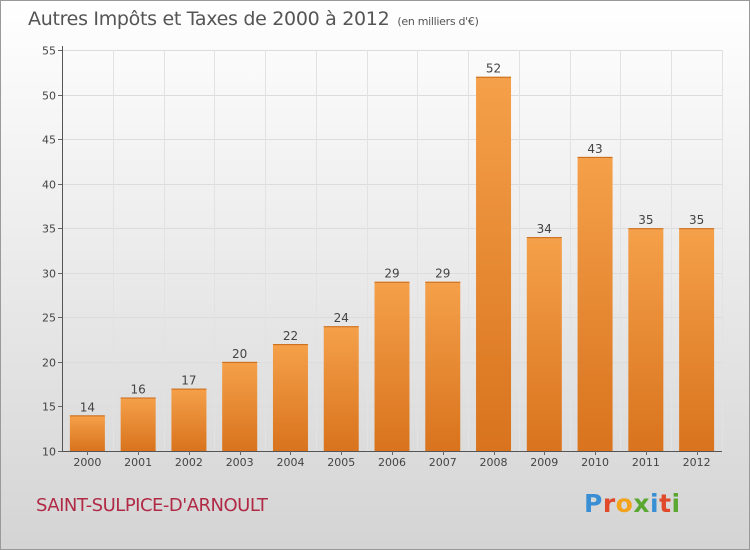  I want to click on y-tick-label: 55, so click(49, 51).